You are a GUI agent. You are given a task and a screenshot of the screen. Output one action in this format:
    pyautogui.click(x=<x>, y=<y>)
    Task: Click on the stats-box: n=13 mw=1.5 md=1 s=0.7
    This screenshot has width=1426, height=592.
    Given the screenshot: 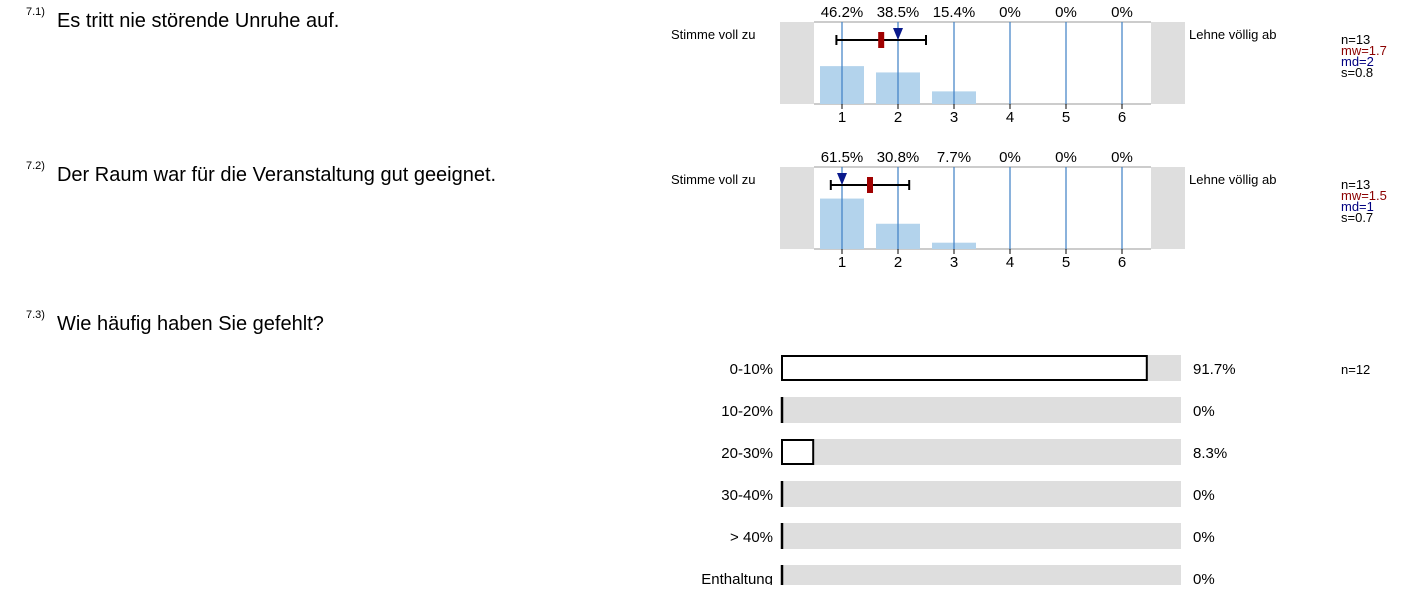 What is the action you would take?
    pyautogui.click(x=1364, y=201)
    